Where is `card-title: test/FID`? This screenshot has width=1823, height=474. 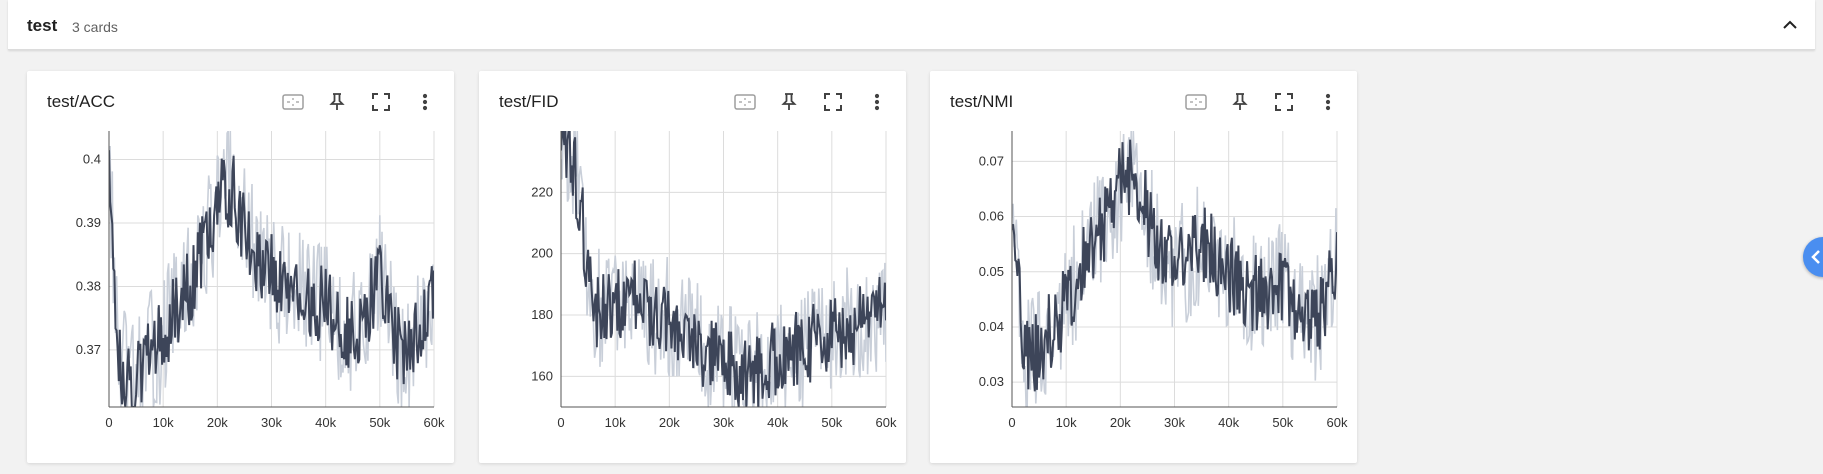 card-title: test/FID is located at coordinates (529, 101).